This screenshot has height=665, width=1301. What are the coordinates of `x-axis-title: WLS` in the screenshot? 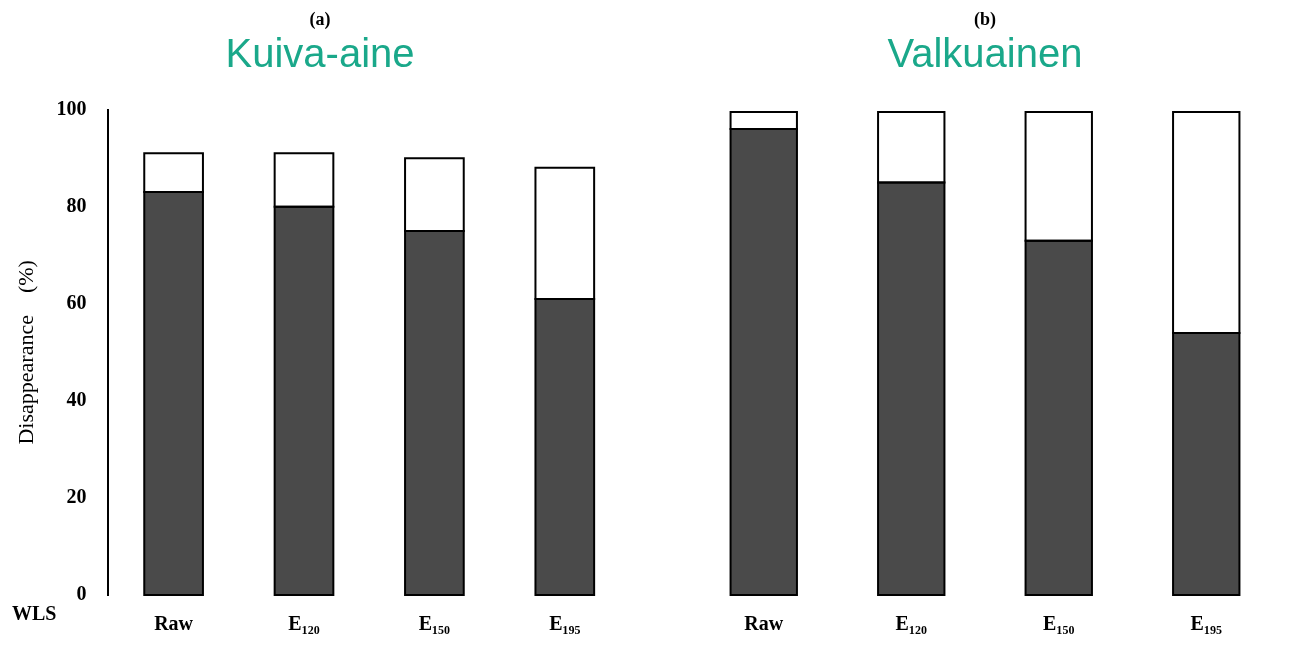 It's located at (34, 613).